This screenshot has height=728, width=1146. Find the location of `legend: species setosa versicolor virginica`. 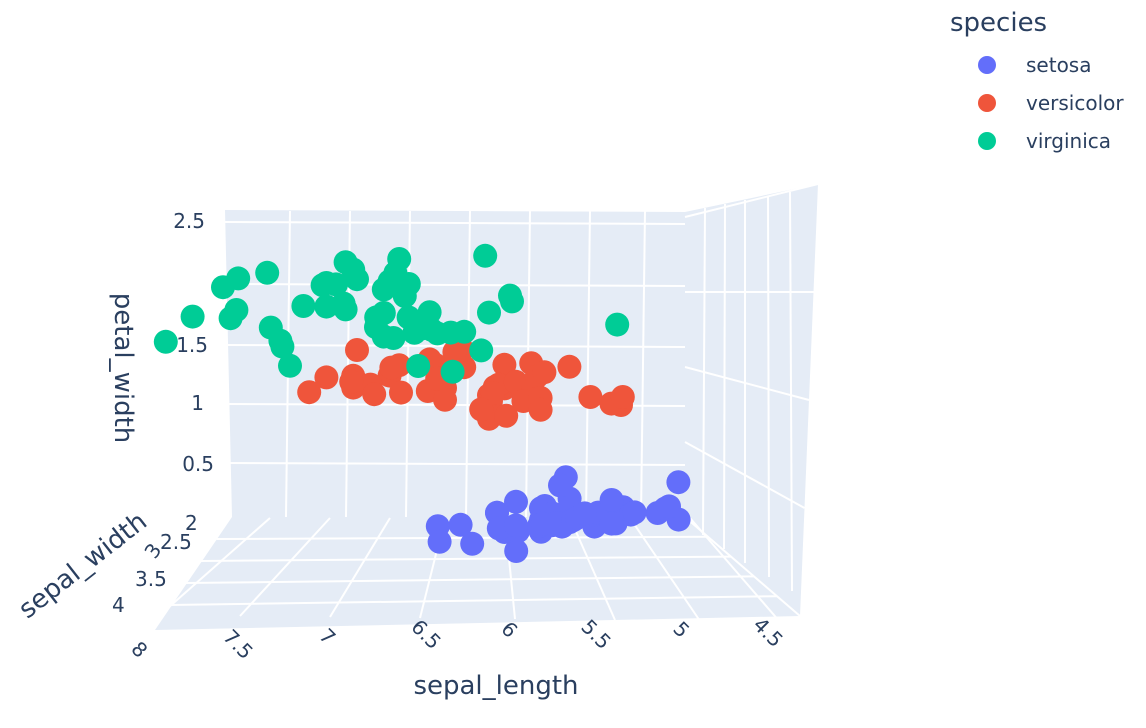

legend: species setosa versicolor virginica is located at coordinates (1037, 84).